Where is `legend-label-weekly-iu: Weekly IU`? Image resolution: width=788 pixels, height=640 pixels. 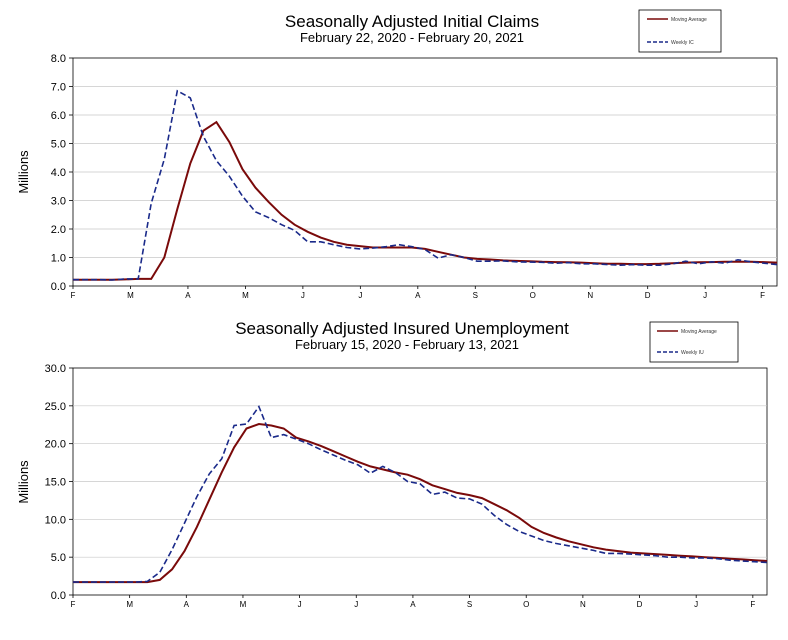 legend-label-weekly-iu: Weekly IU is located at coordinates (692, 353).